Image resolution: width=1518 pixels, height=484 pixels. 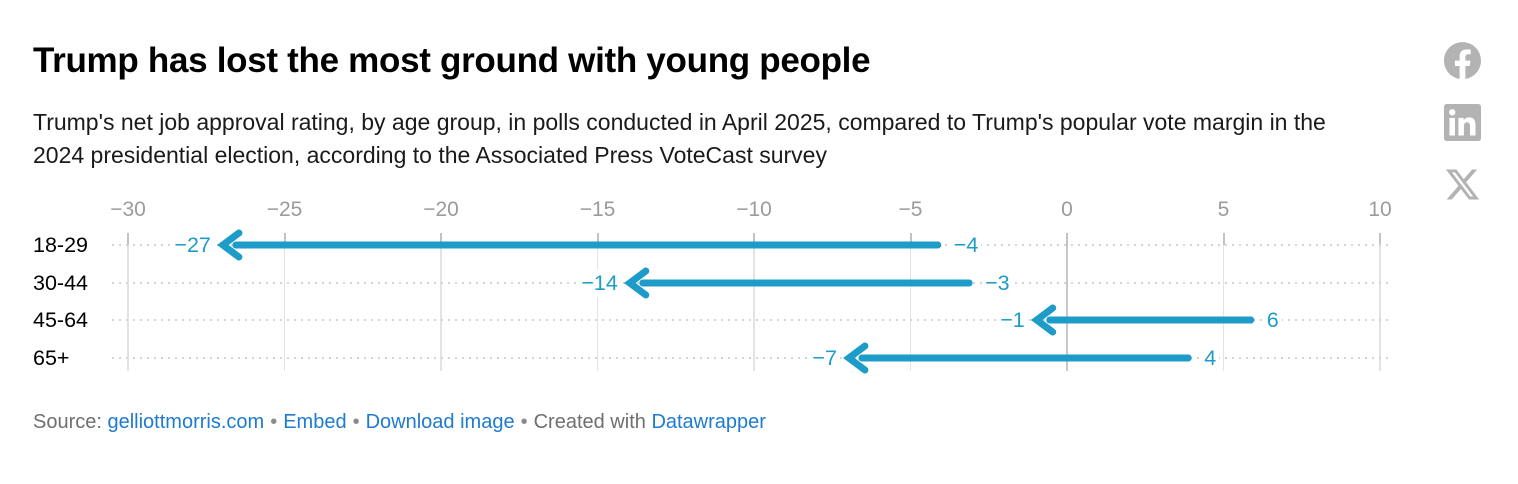 I want to click on axis-tick-label: −15, so click(x=597, y=209).